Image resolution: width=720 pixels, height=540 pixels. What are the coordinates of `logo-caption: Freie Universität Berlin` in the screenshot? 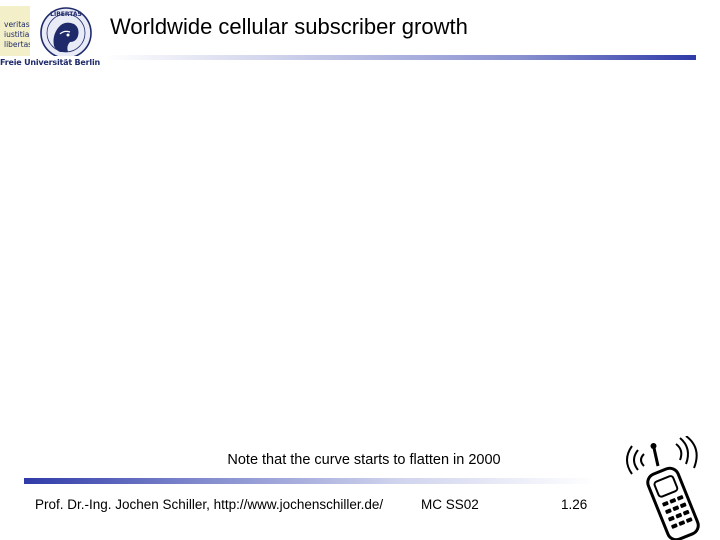 It's located at (50, 62).